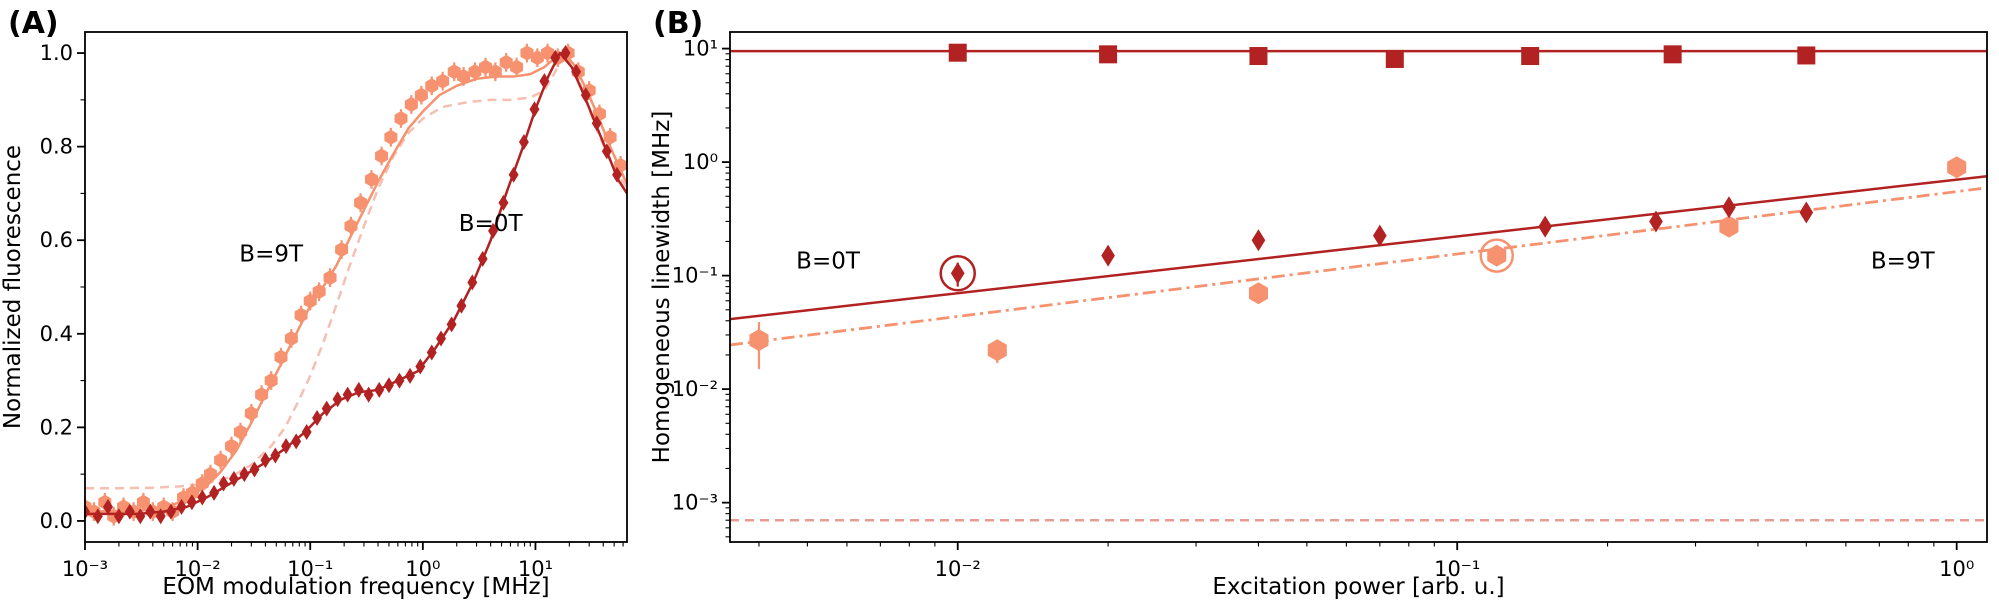 Image resolution: width=1999 pixels, height=606 pixels. Describe the element at coordinates (958, 569) in the screenshot. I see `x-tick-label: 10⁻²` at that location.